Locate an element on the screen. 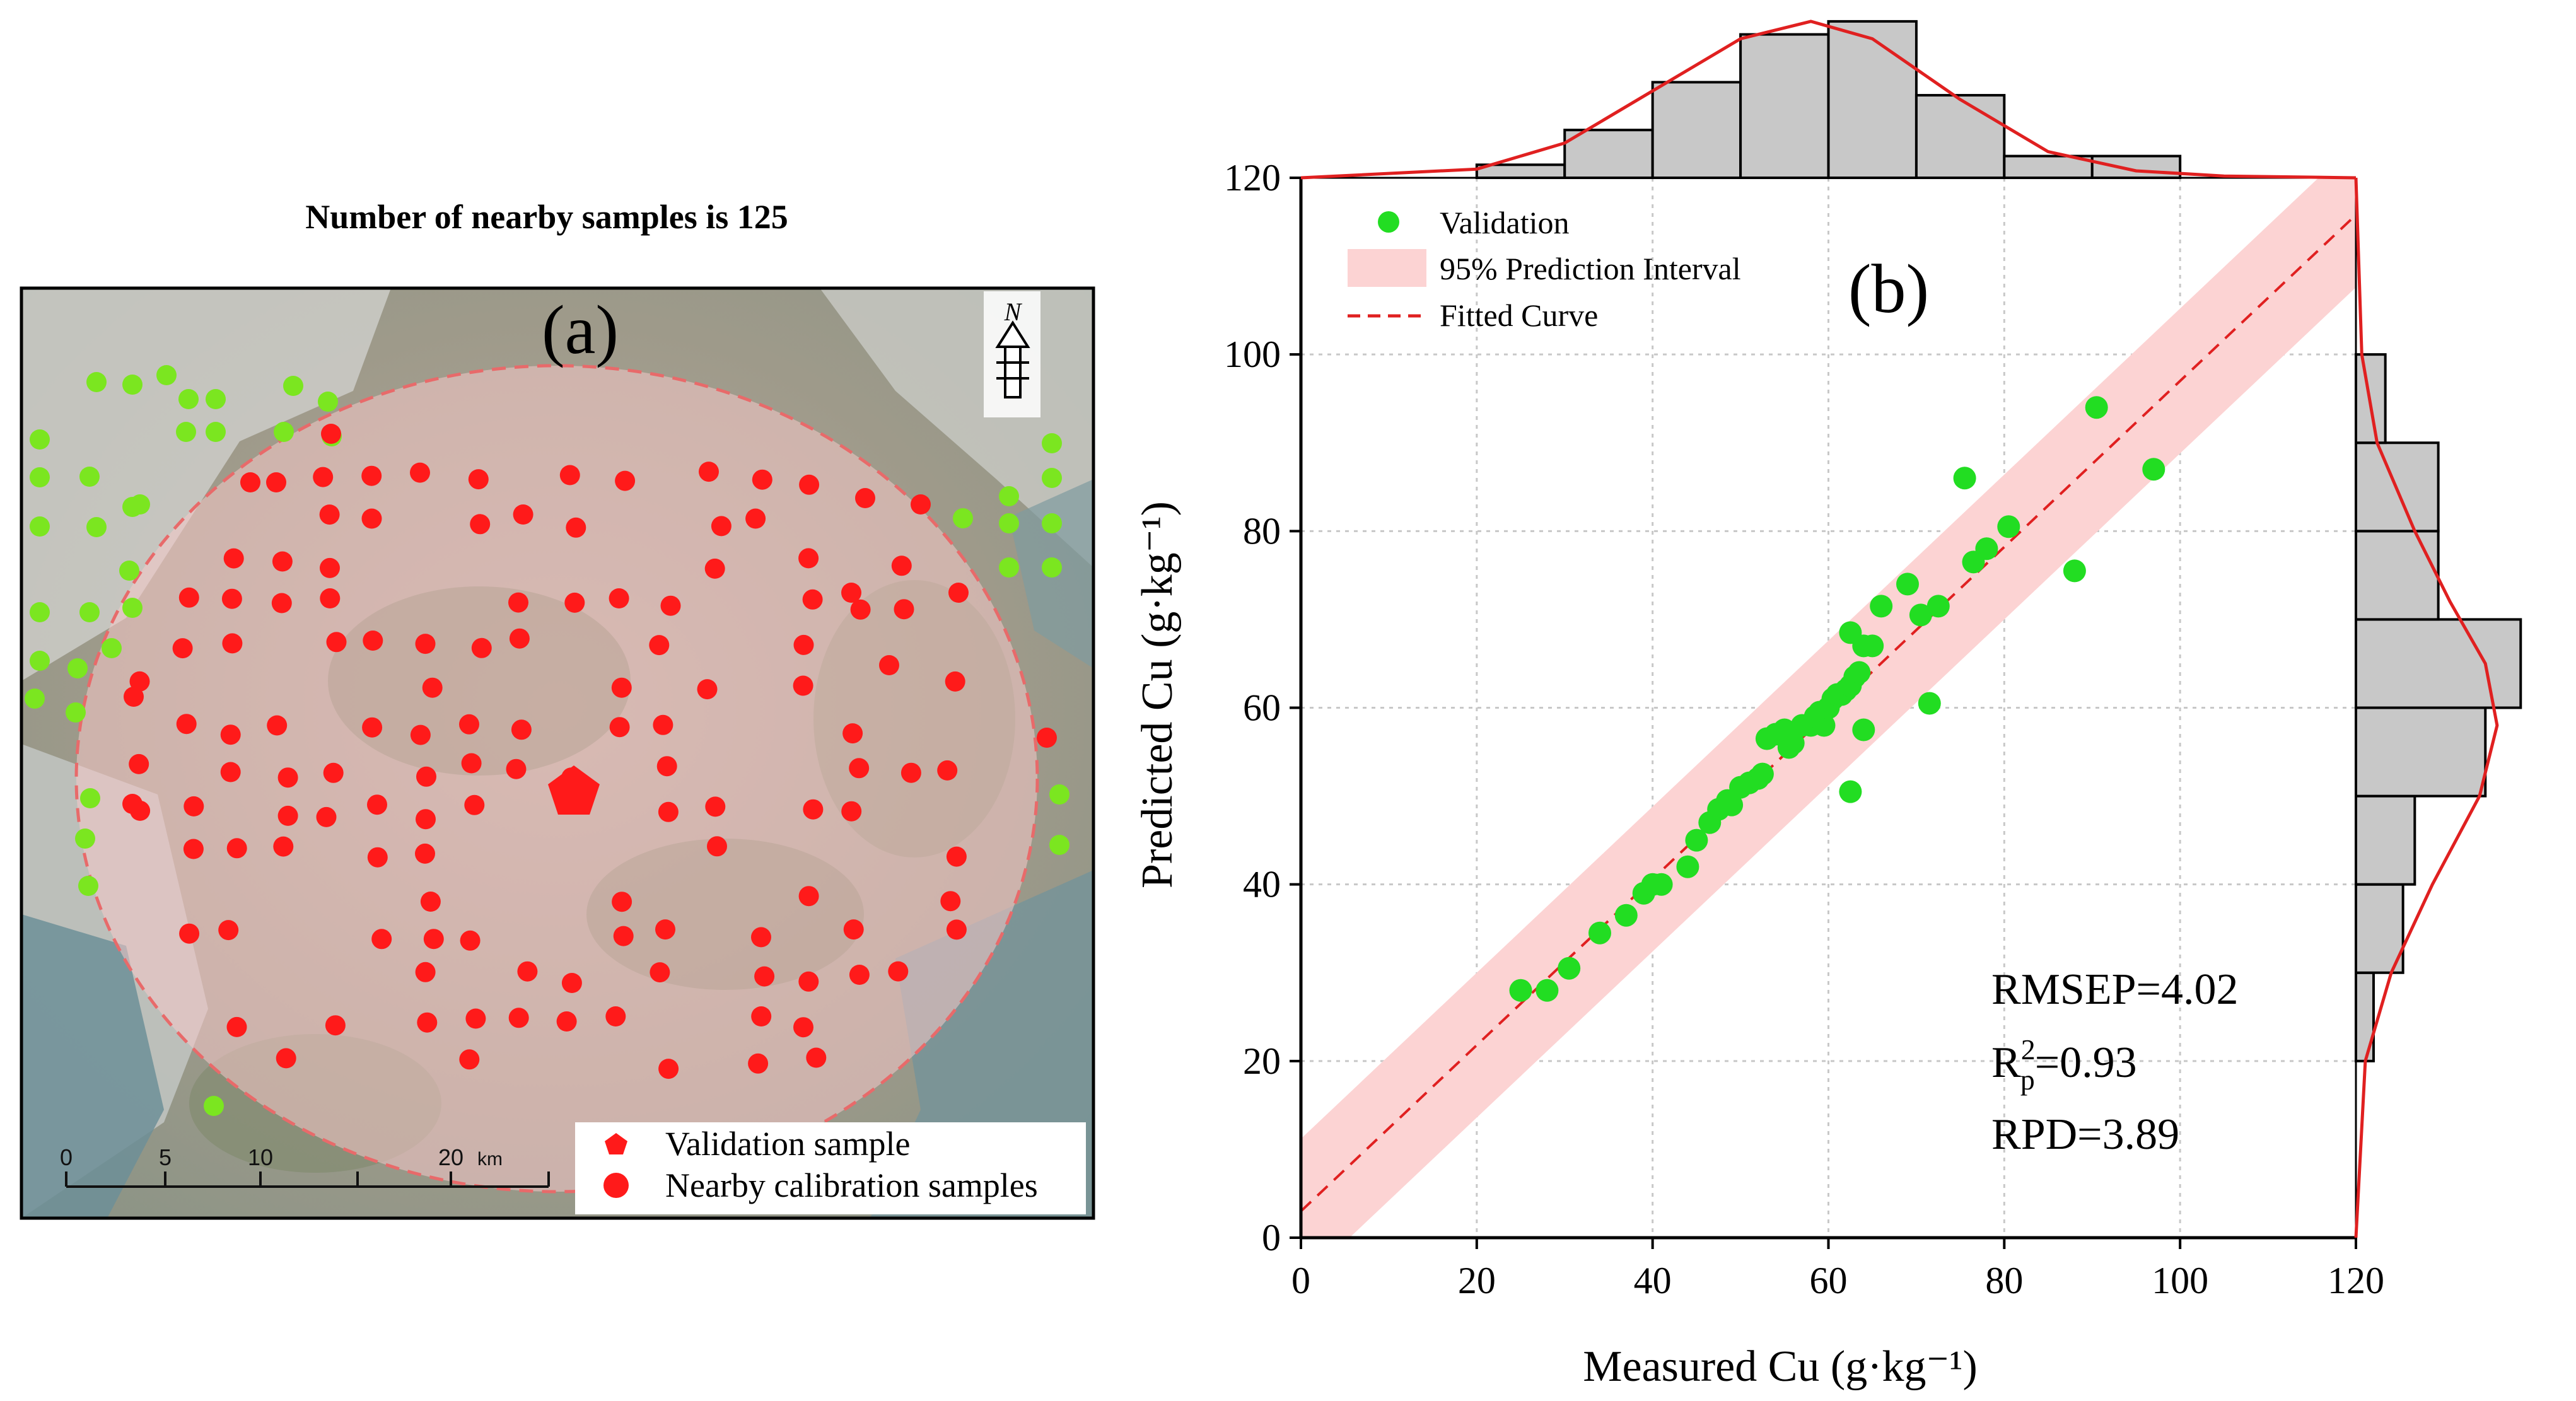  legend-fit-text: Fitted Curve is located at coordinates (1519, 315).